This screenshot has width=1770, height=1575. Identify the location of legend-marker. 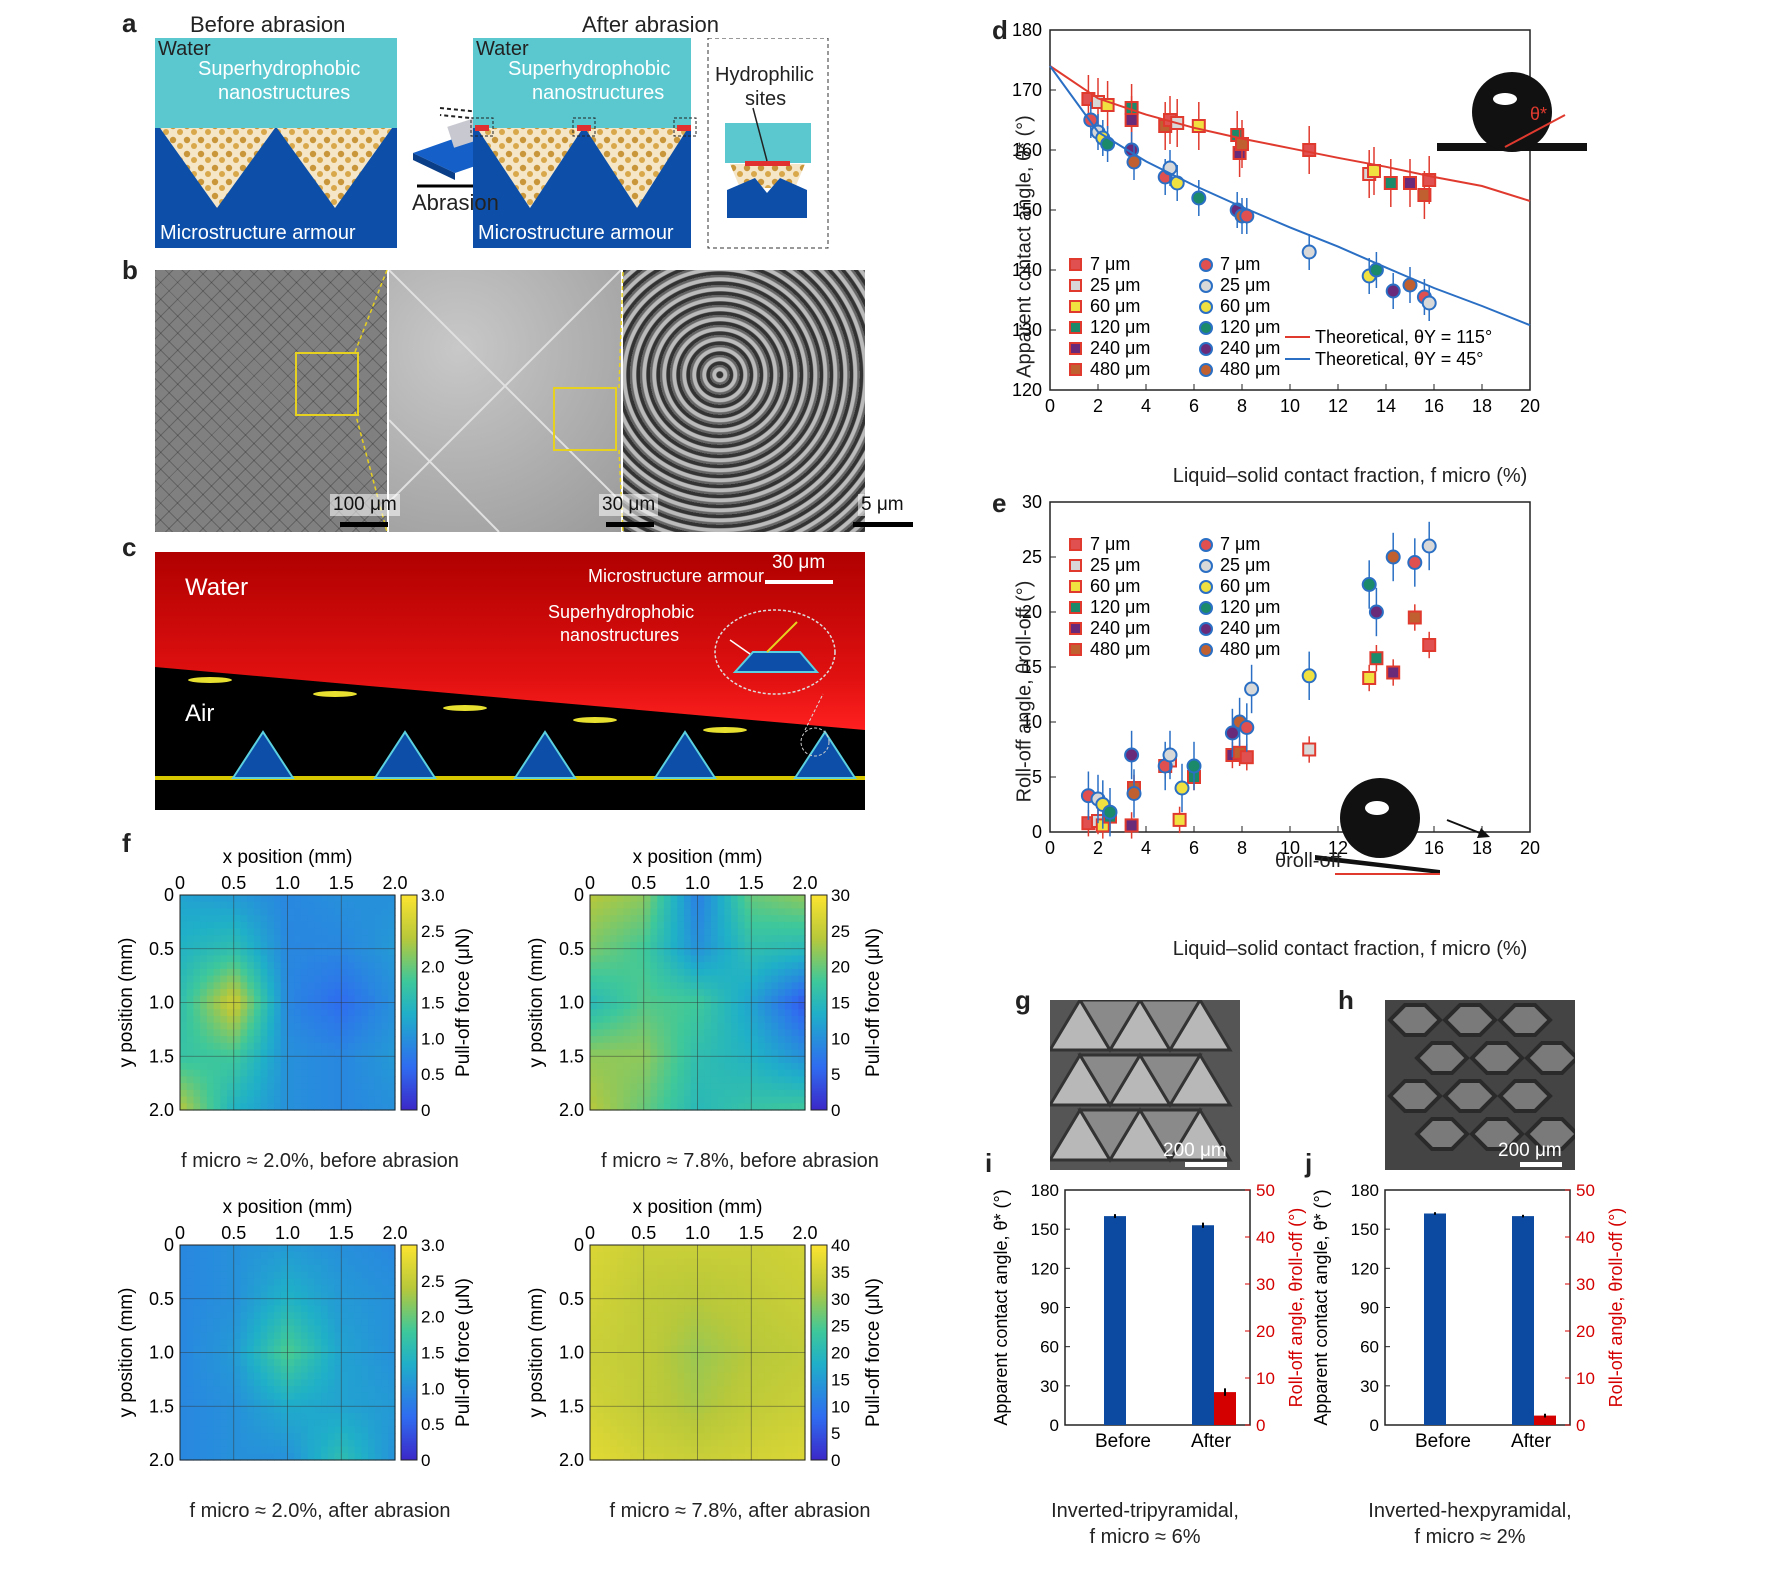
(1206, 307).